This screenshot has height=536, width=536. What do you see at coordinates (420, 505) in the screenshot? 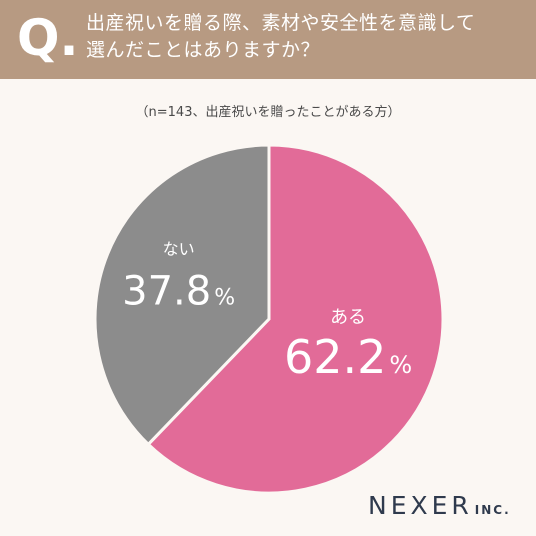
I see `logo-wordmark: NEXER` at bounding box center [420, 505].